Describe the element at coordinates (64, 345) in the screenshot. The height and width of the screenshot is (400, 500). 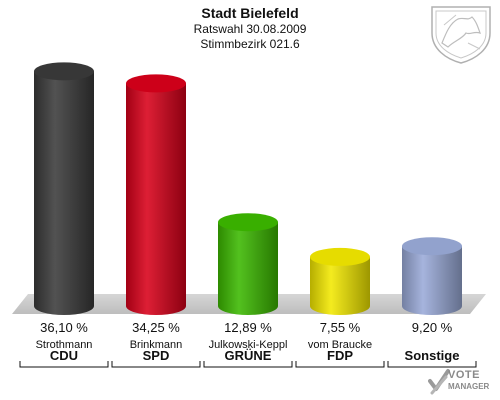
I see `candidate-label: Strothmann` at that location.